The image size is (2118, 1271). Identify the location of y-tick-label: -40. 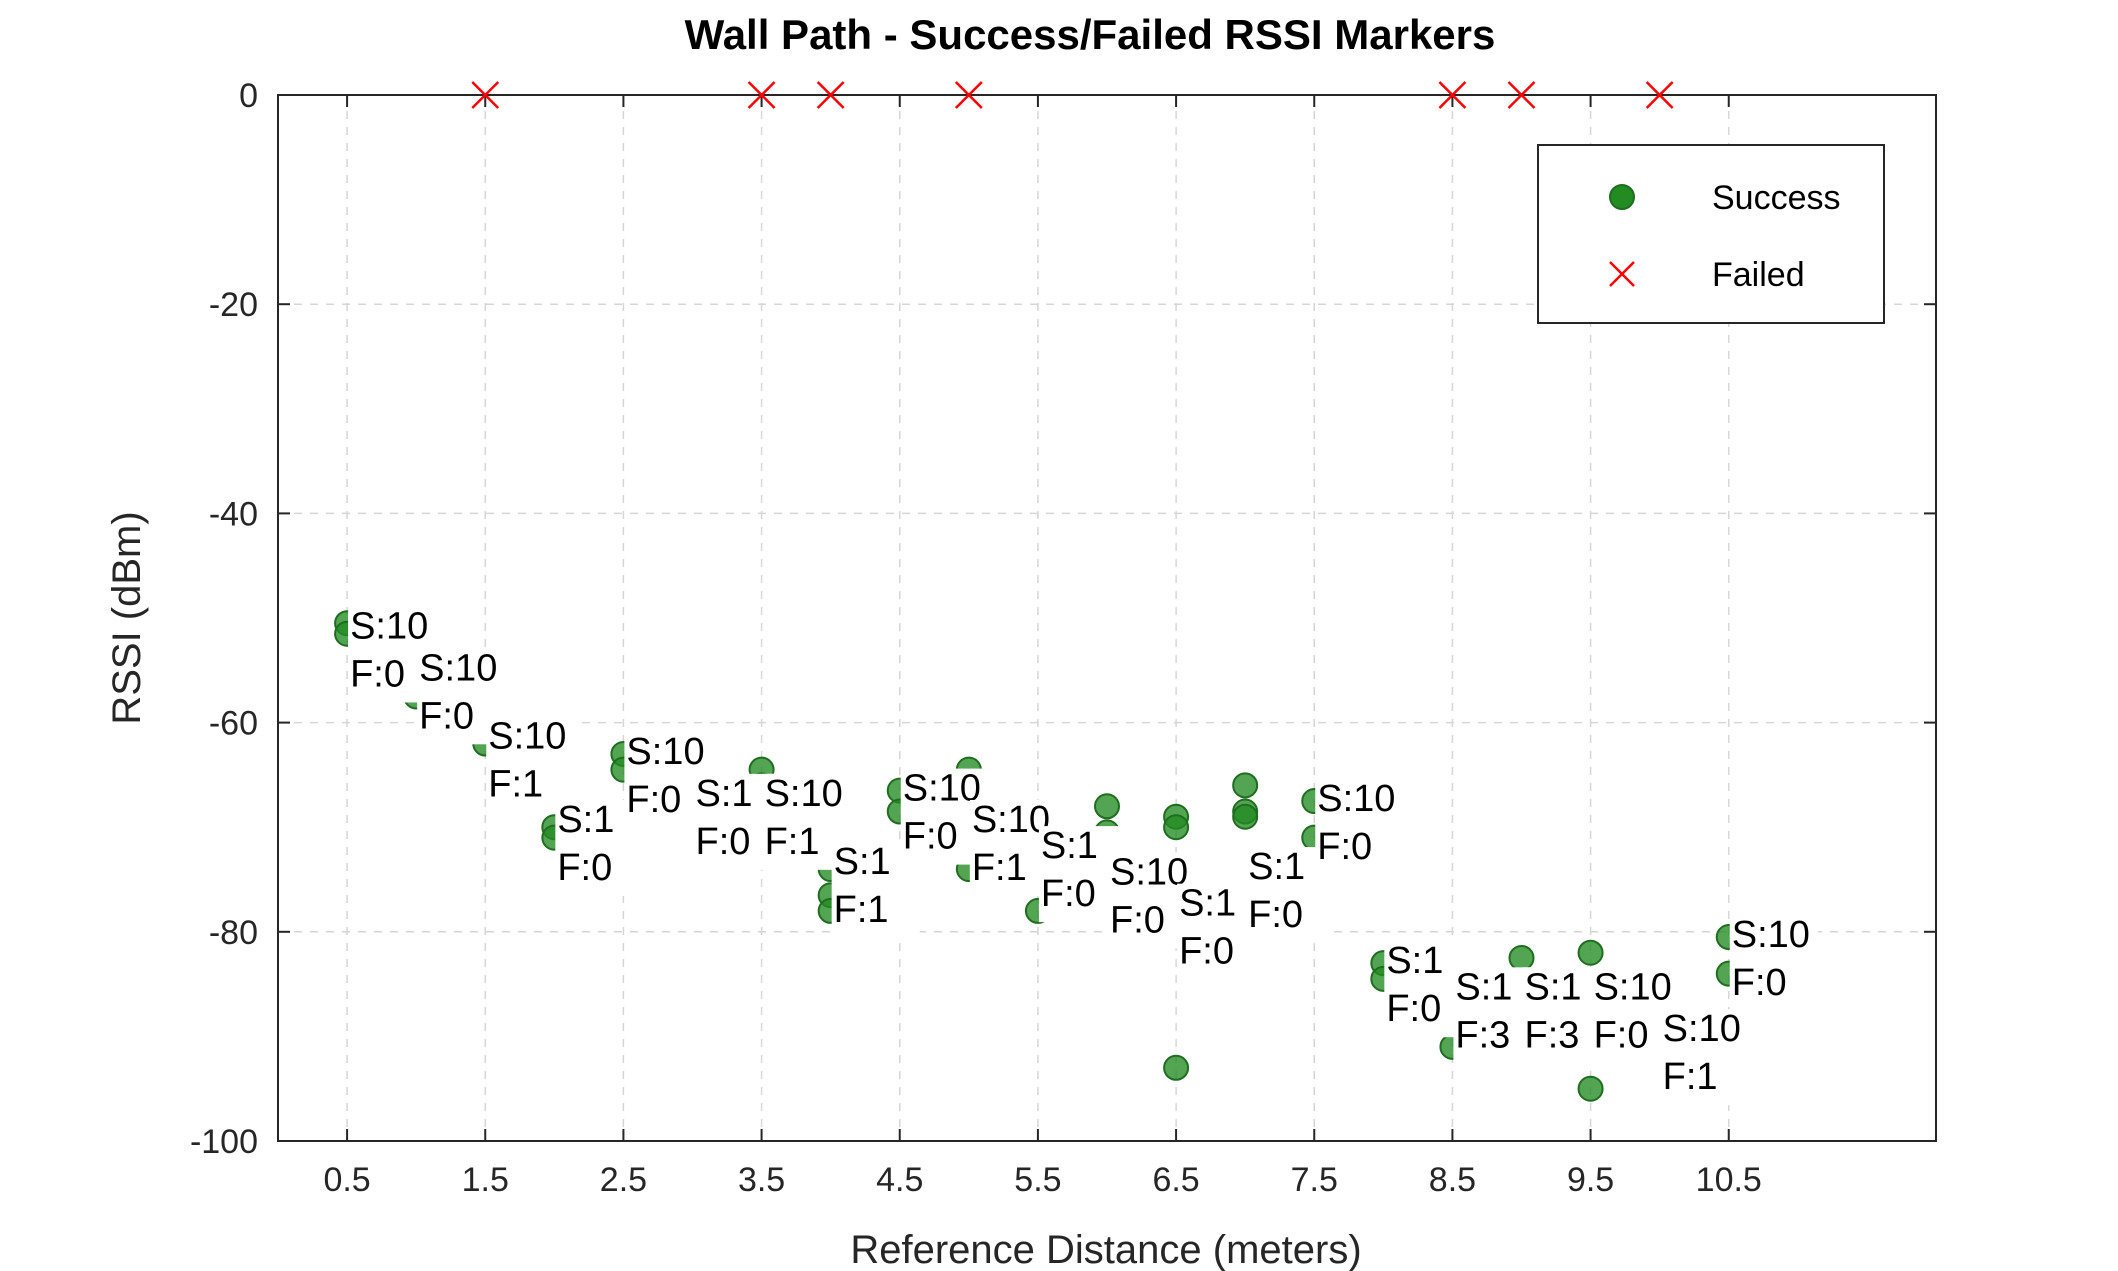
(233, 514).